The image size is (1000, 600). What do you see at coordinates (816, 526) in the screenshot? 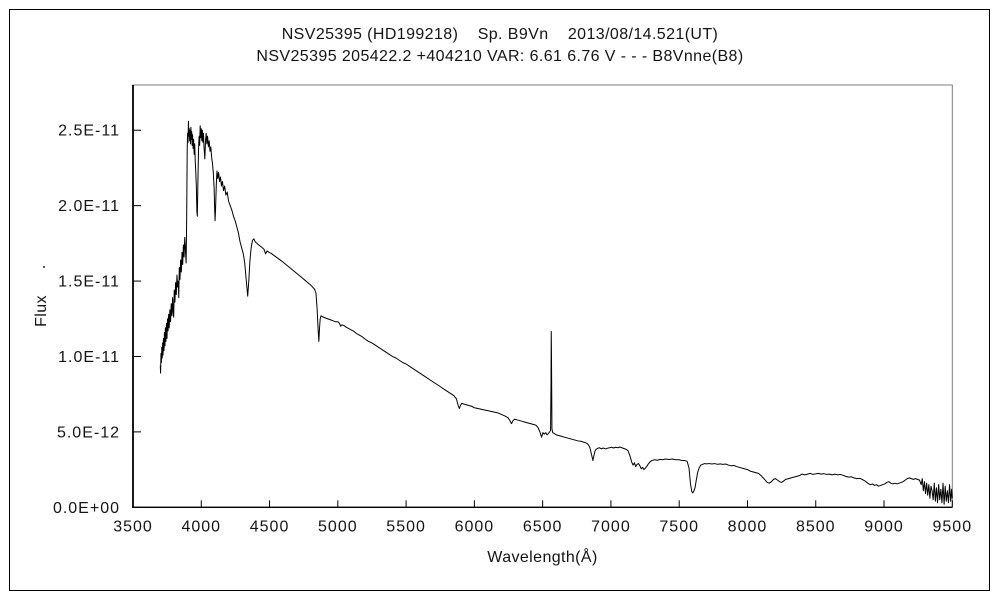
I see `x-tick-label: 8500` at bounding box center [816, 526].